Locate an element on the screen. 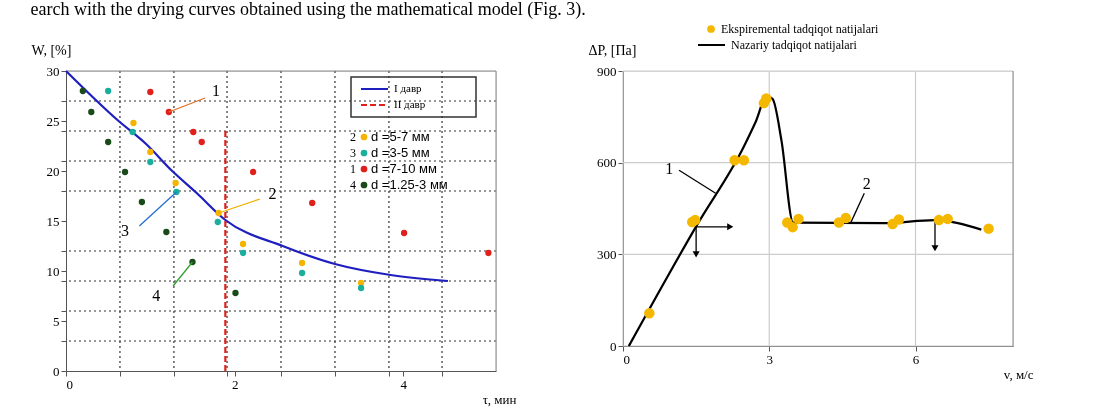 This screenshot has height=412, width=1094. legend-label: d =1.25-3 мм is located at coordinates (409, 184).